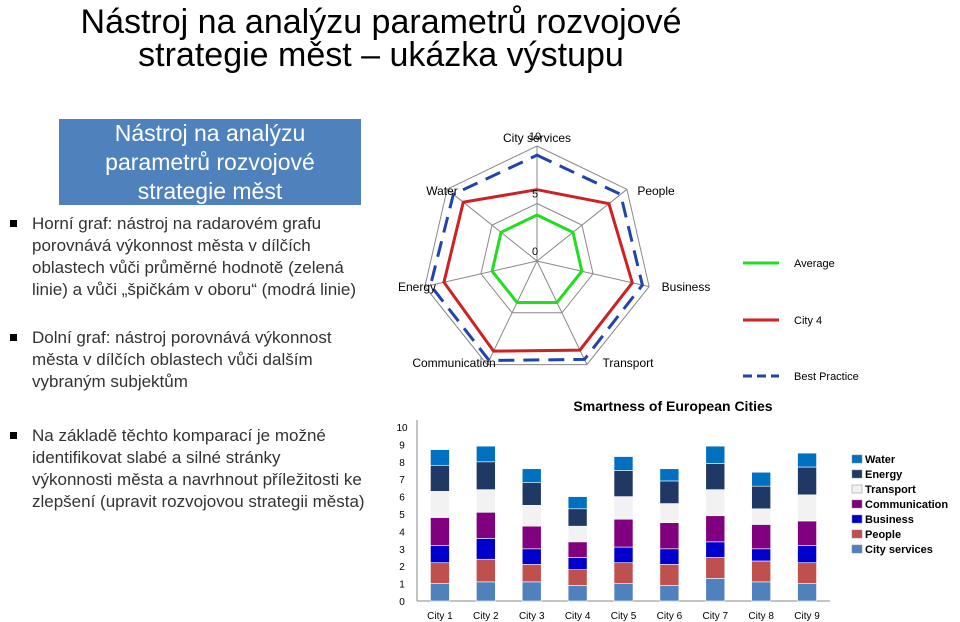 The height and width of the screenshot is (622, 960). I want to click on bar-chart-title: Smartness of European Cities, so click(672, 406).